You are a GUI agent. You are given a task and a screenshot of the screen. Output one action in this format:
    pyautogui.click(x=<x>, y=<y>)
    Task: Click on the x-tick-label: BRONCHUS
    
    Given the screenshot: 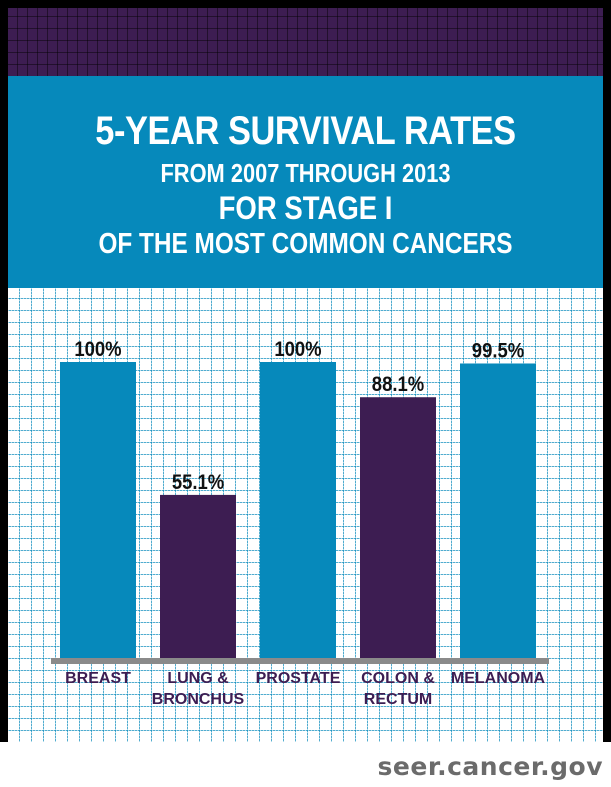 What is the action you would take?
    pyautogui.click(x=198, y=699)
    